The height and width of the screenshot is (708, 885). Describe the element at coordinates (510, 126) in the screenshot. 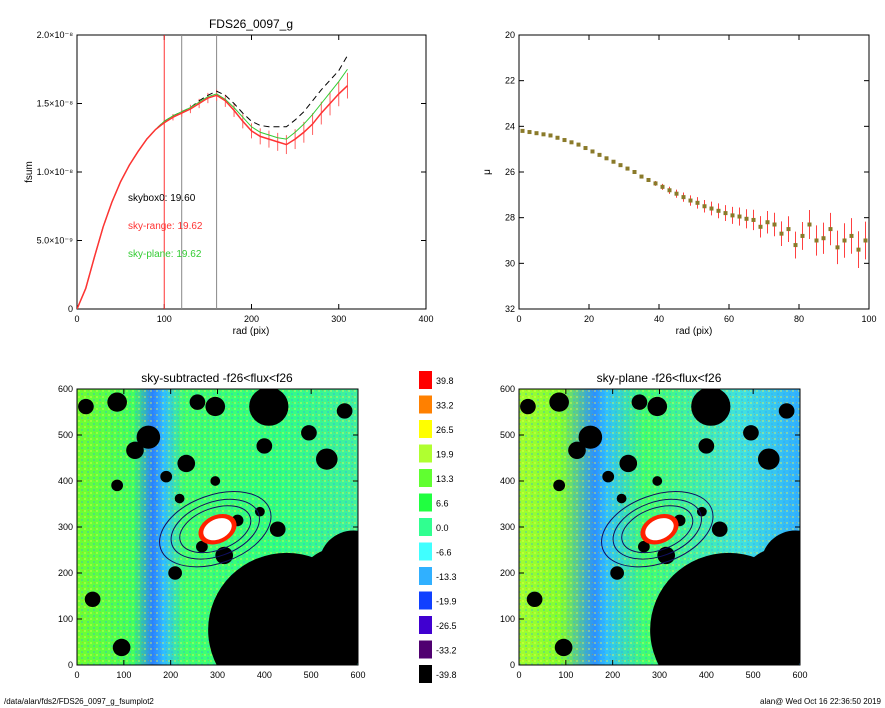

I see `profile-ytick-label: 24` at that location.